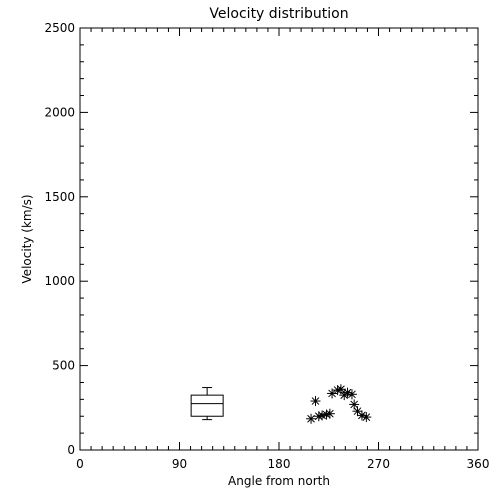  Describe the element at coordinates (59, 28) in the screenshot. I see `y-tick-label: 2500` at that location.